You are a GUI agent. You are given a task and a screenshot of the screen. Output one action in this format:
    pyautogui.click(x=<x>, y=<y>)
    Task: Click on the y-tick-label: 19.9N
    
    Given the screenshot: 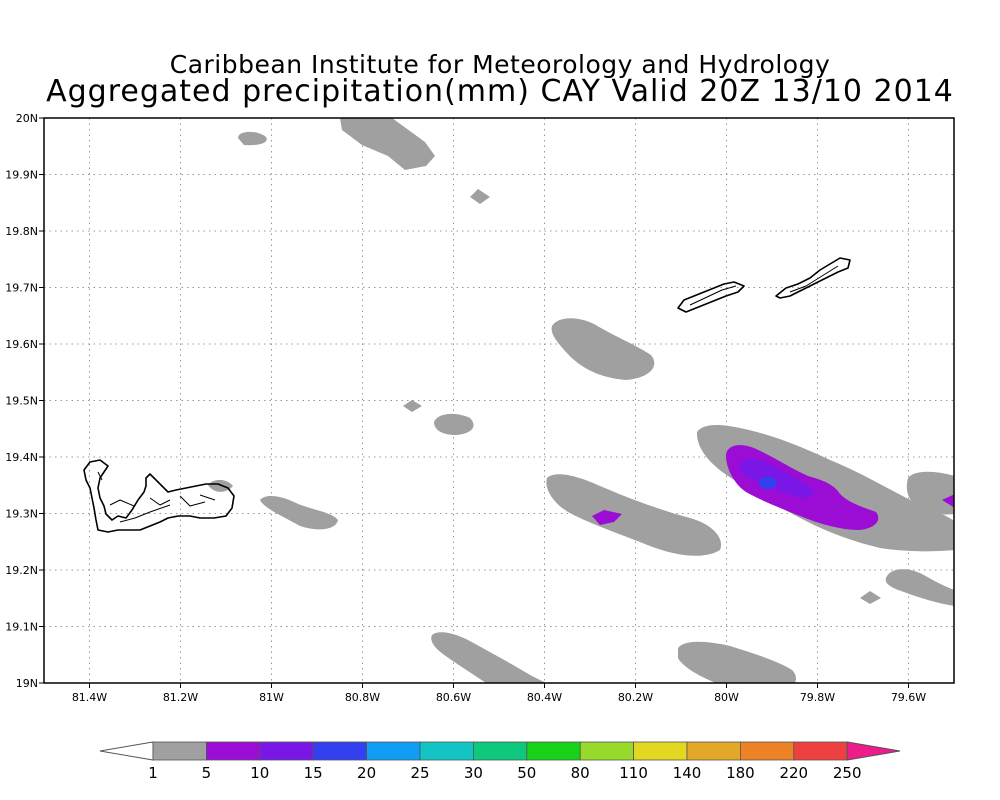 What is the action you would take?
    pyautogui.click(x=21, y=175)
    